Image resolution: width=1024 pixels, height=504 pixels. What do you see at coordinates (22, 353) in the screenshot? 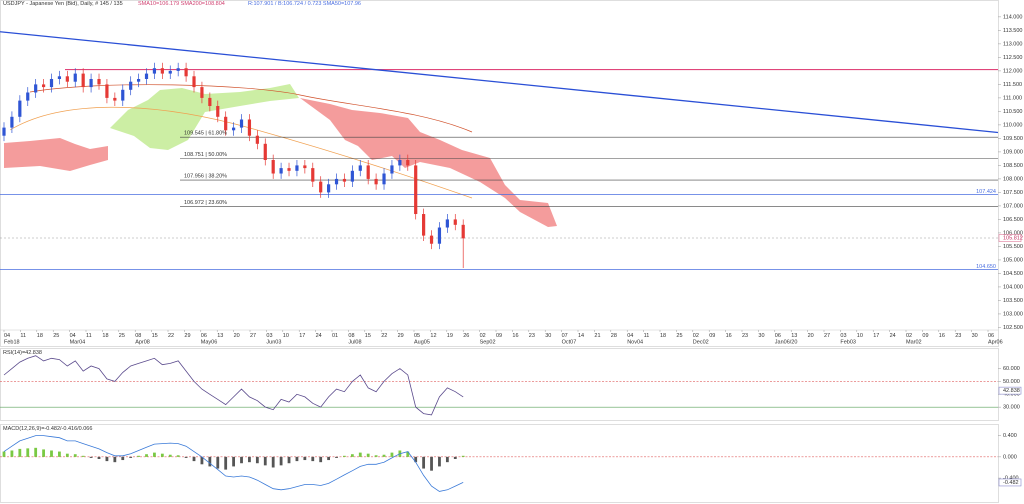
I see `rsi-title: RSI(14)=42.838` at bounding box center [22, 353].